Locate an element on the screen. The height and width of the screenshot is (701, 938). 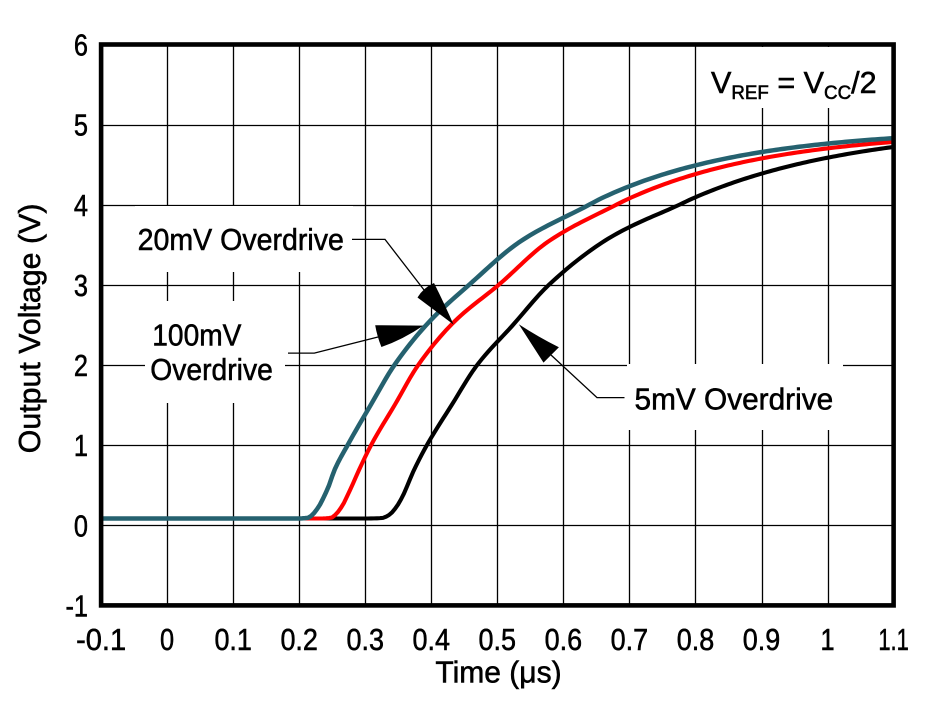
svg-text: -0.1 is located at coordinates (101, 639).